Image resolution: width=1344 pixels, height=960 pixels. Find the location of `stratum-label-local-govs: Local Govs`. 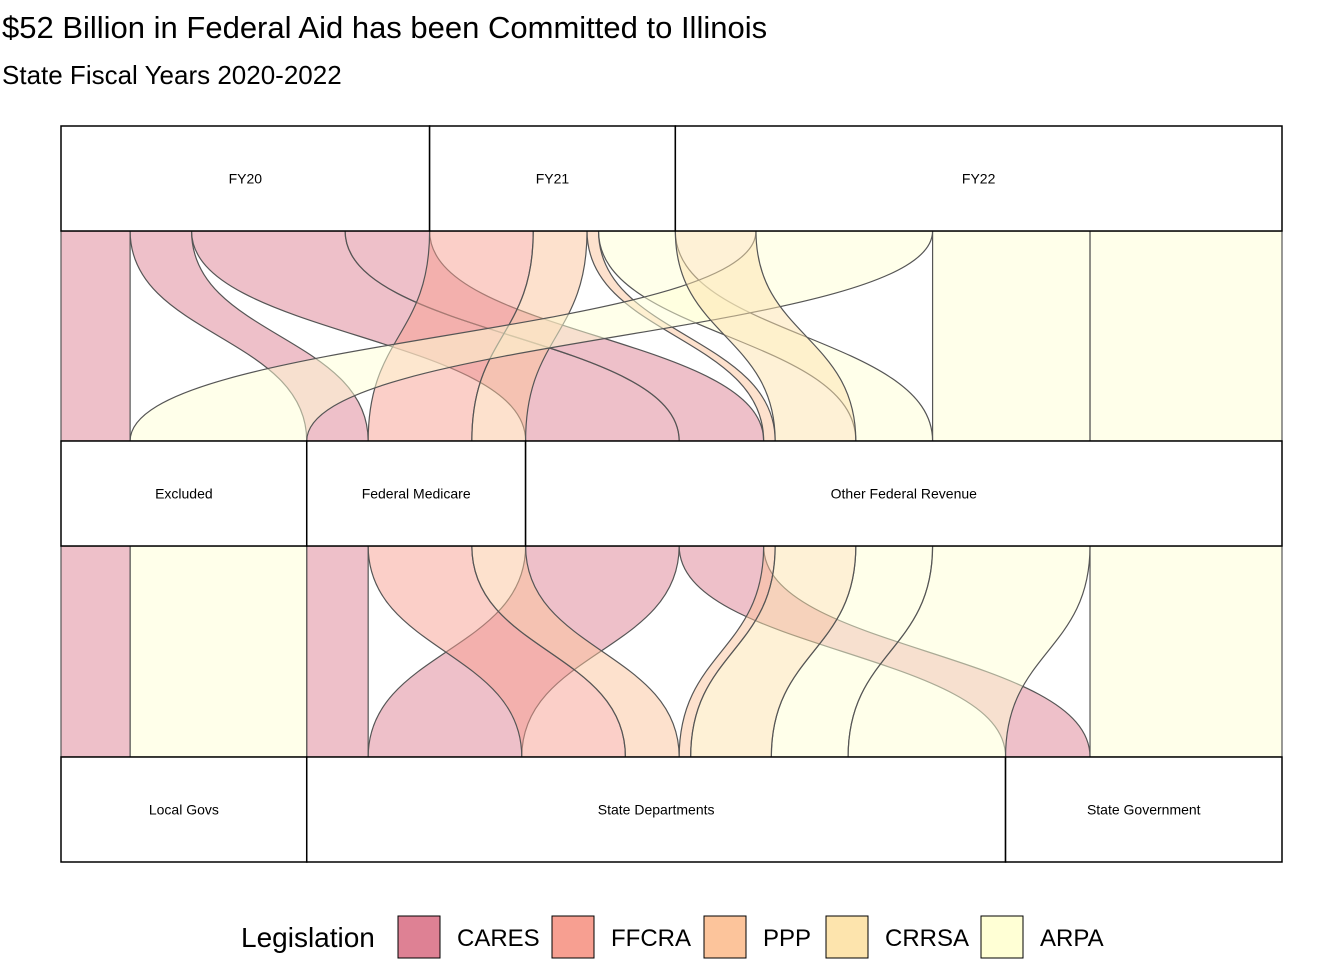

stratum-label-local-govs: Local Govs is located at coordinates (184, 810).